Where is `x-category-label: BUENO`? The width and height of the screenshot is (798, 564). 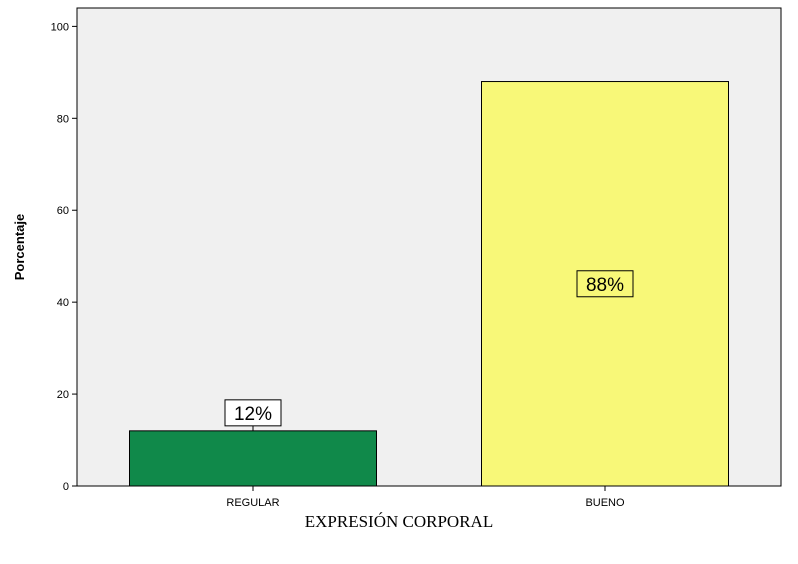
x-category-label: BUENO is located at coordinates (605, 503).